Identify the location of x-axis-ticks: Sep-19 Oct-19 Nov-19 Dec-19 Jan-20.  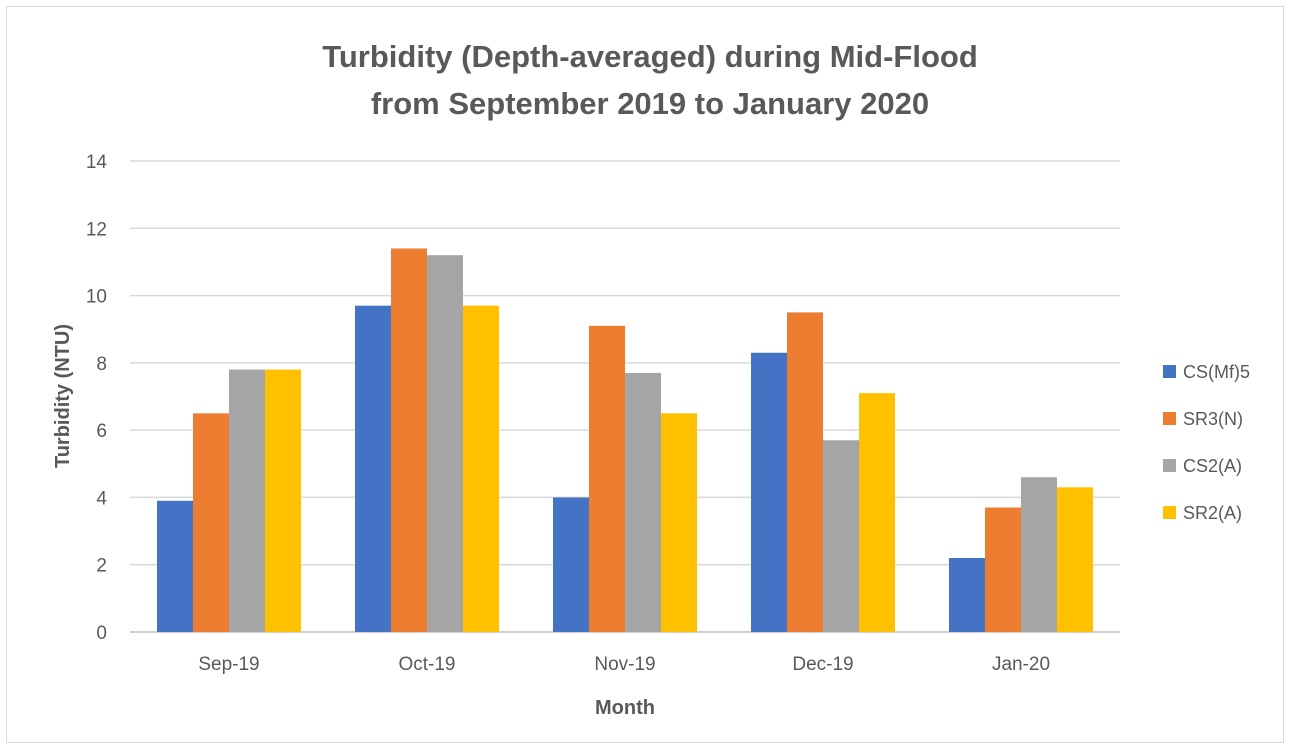
(624, 664).